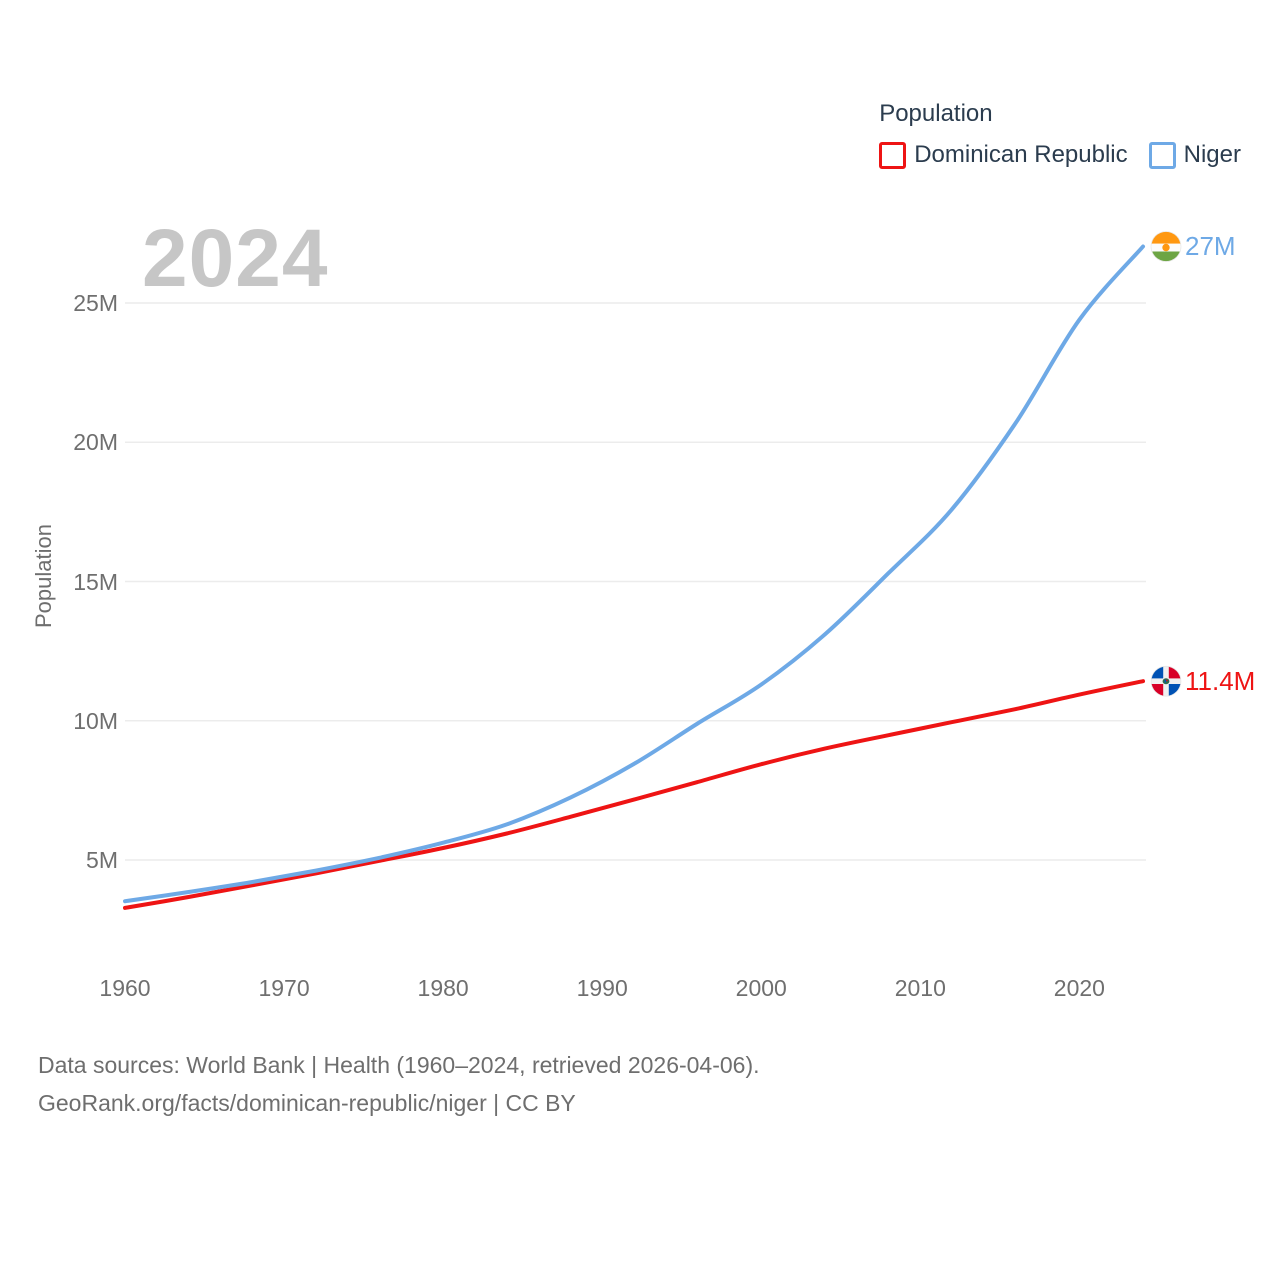  I want to click on niger-flag-icon, so click(1166, 246).